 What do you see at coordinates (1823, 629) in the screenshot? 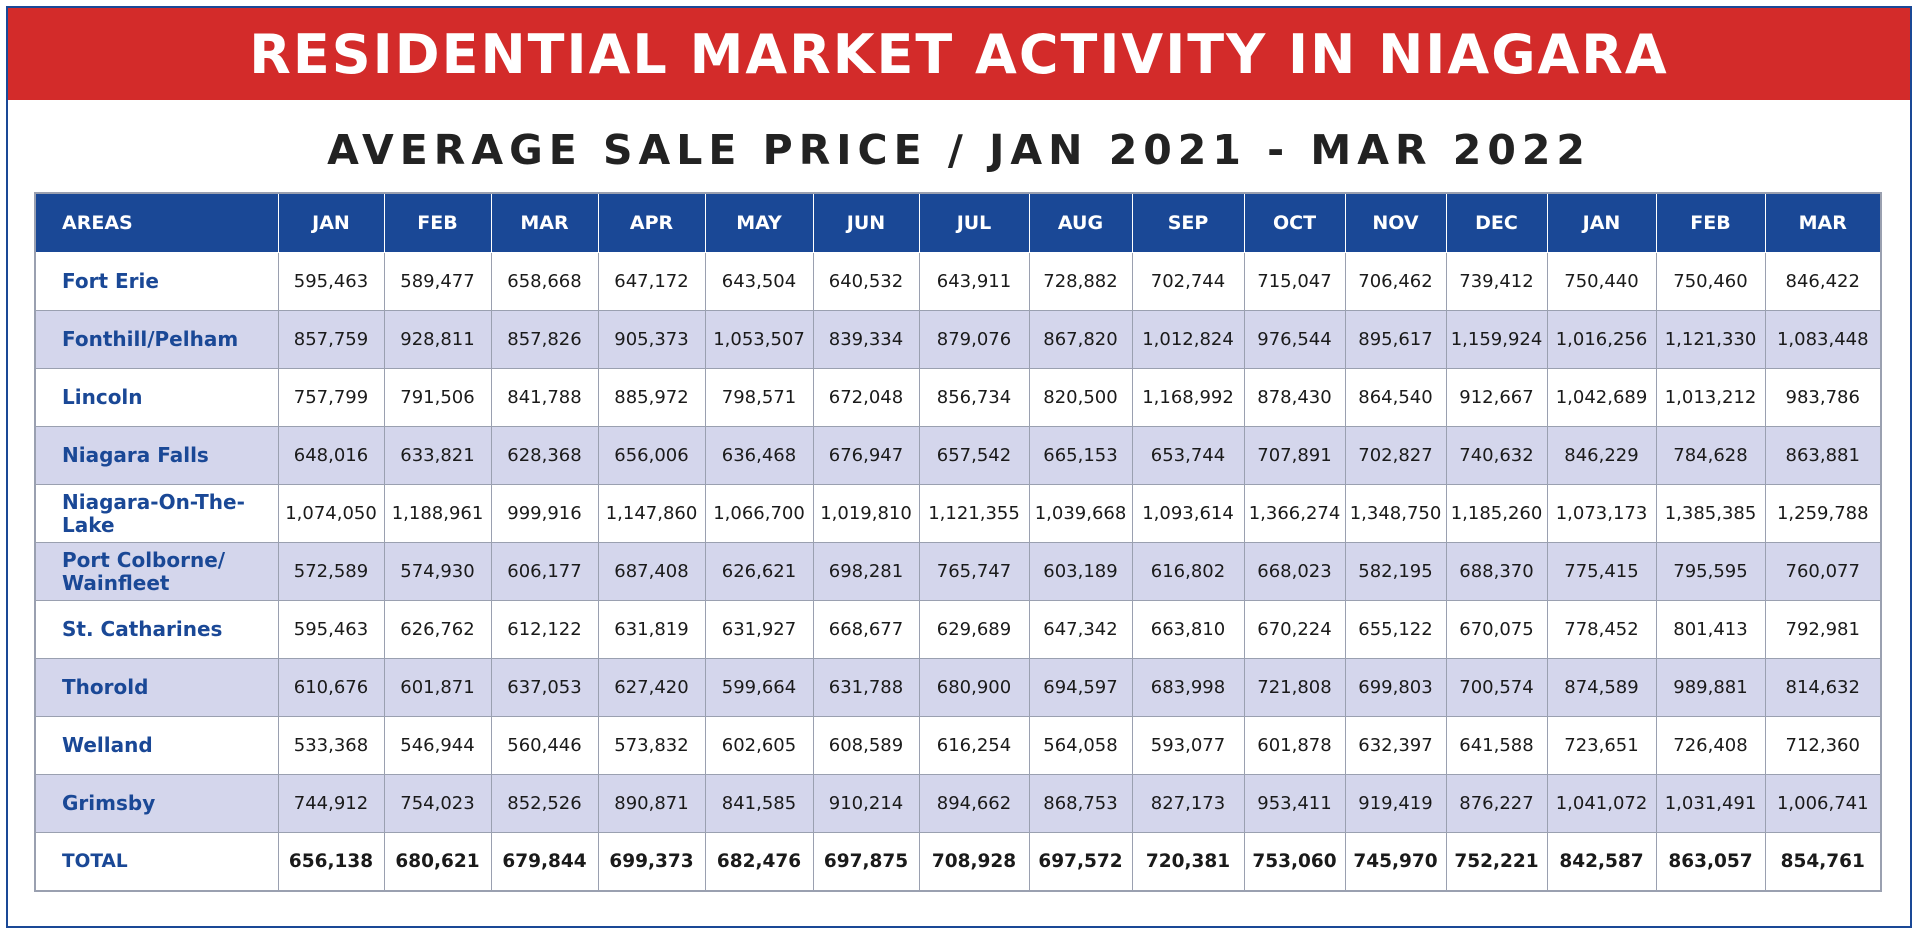
I see `price-cell: 792,981` at bounding box center [1823, 629].